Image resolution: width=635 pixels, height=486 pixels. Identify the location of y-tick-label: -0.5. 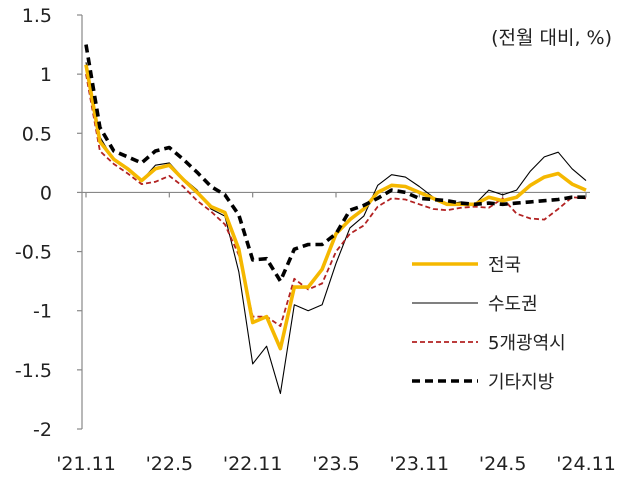
(33, 253).